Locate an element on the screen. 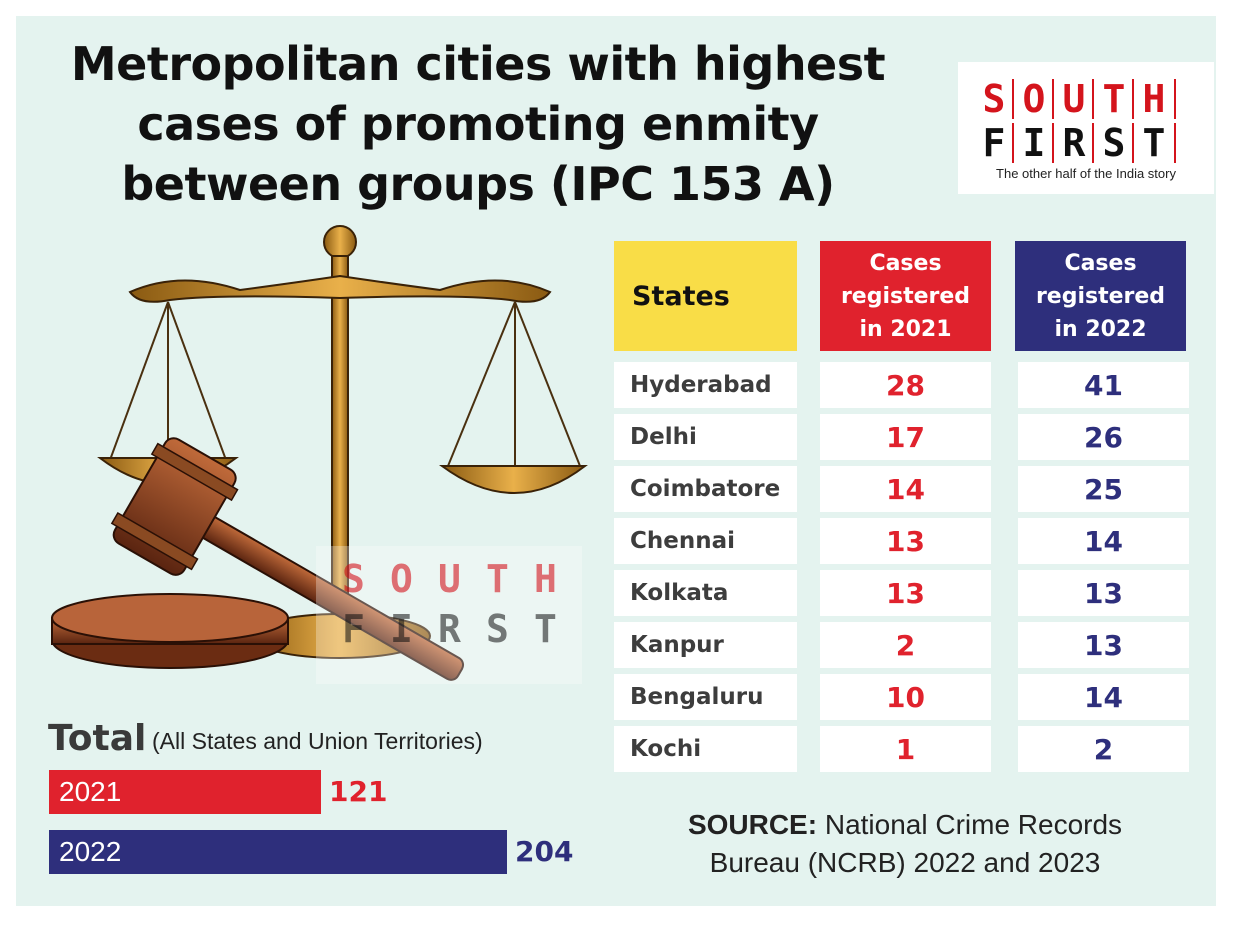 This screenshot has width=1235, height=928. table-cell-state: Kochi is located at coordinates (705, 749).